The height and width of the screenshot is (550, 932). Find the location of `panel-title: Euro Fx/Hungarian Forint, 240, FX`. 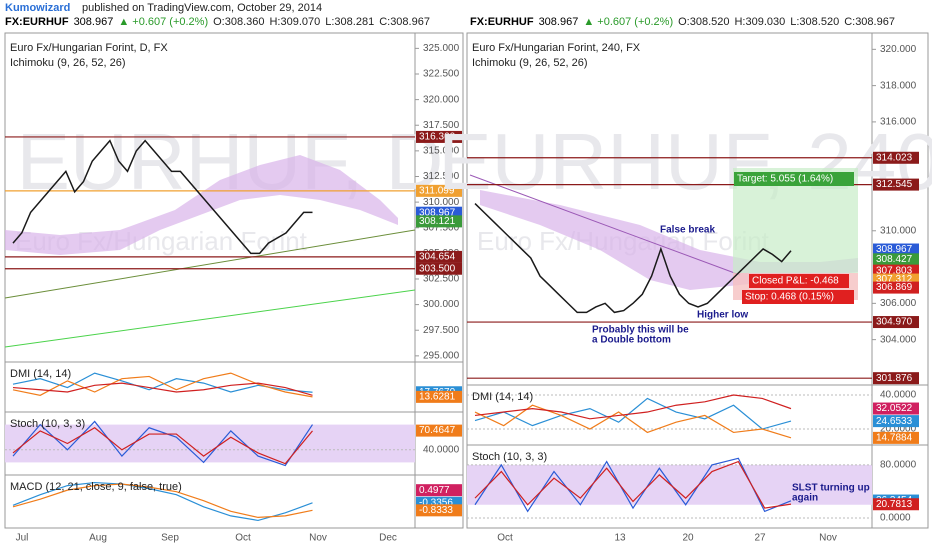

panel-title: Euro Fx/Hungarian Forint, 240, FX is located at coordinates (556, 48).